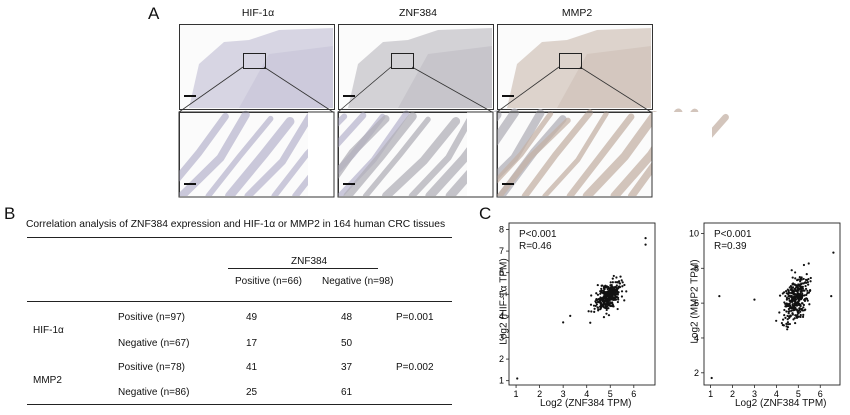 This screenshot has height=415, width=850. Describe the element at coordinates (501, 273) in the screenshot. I see `y-tick-label: 6` at that location.